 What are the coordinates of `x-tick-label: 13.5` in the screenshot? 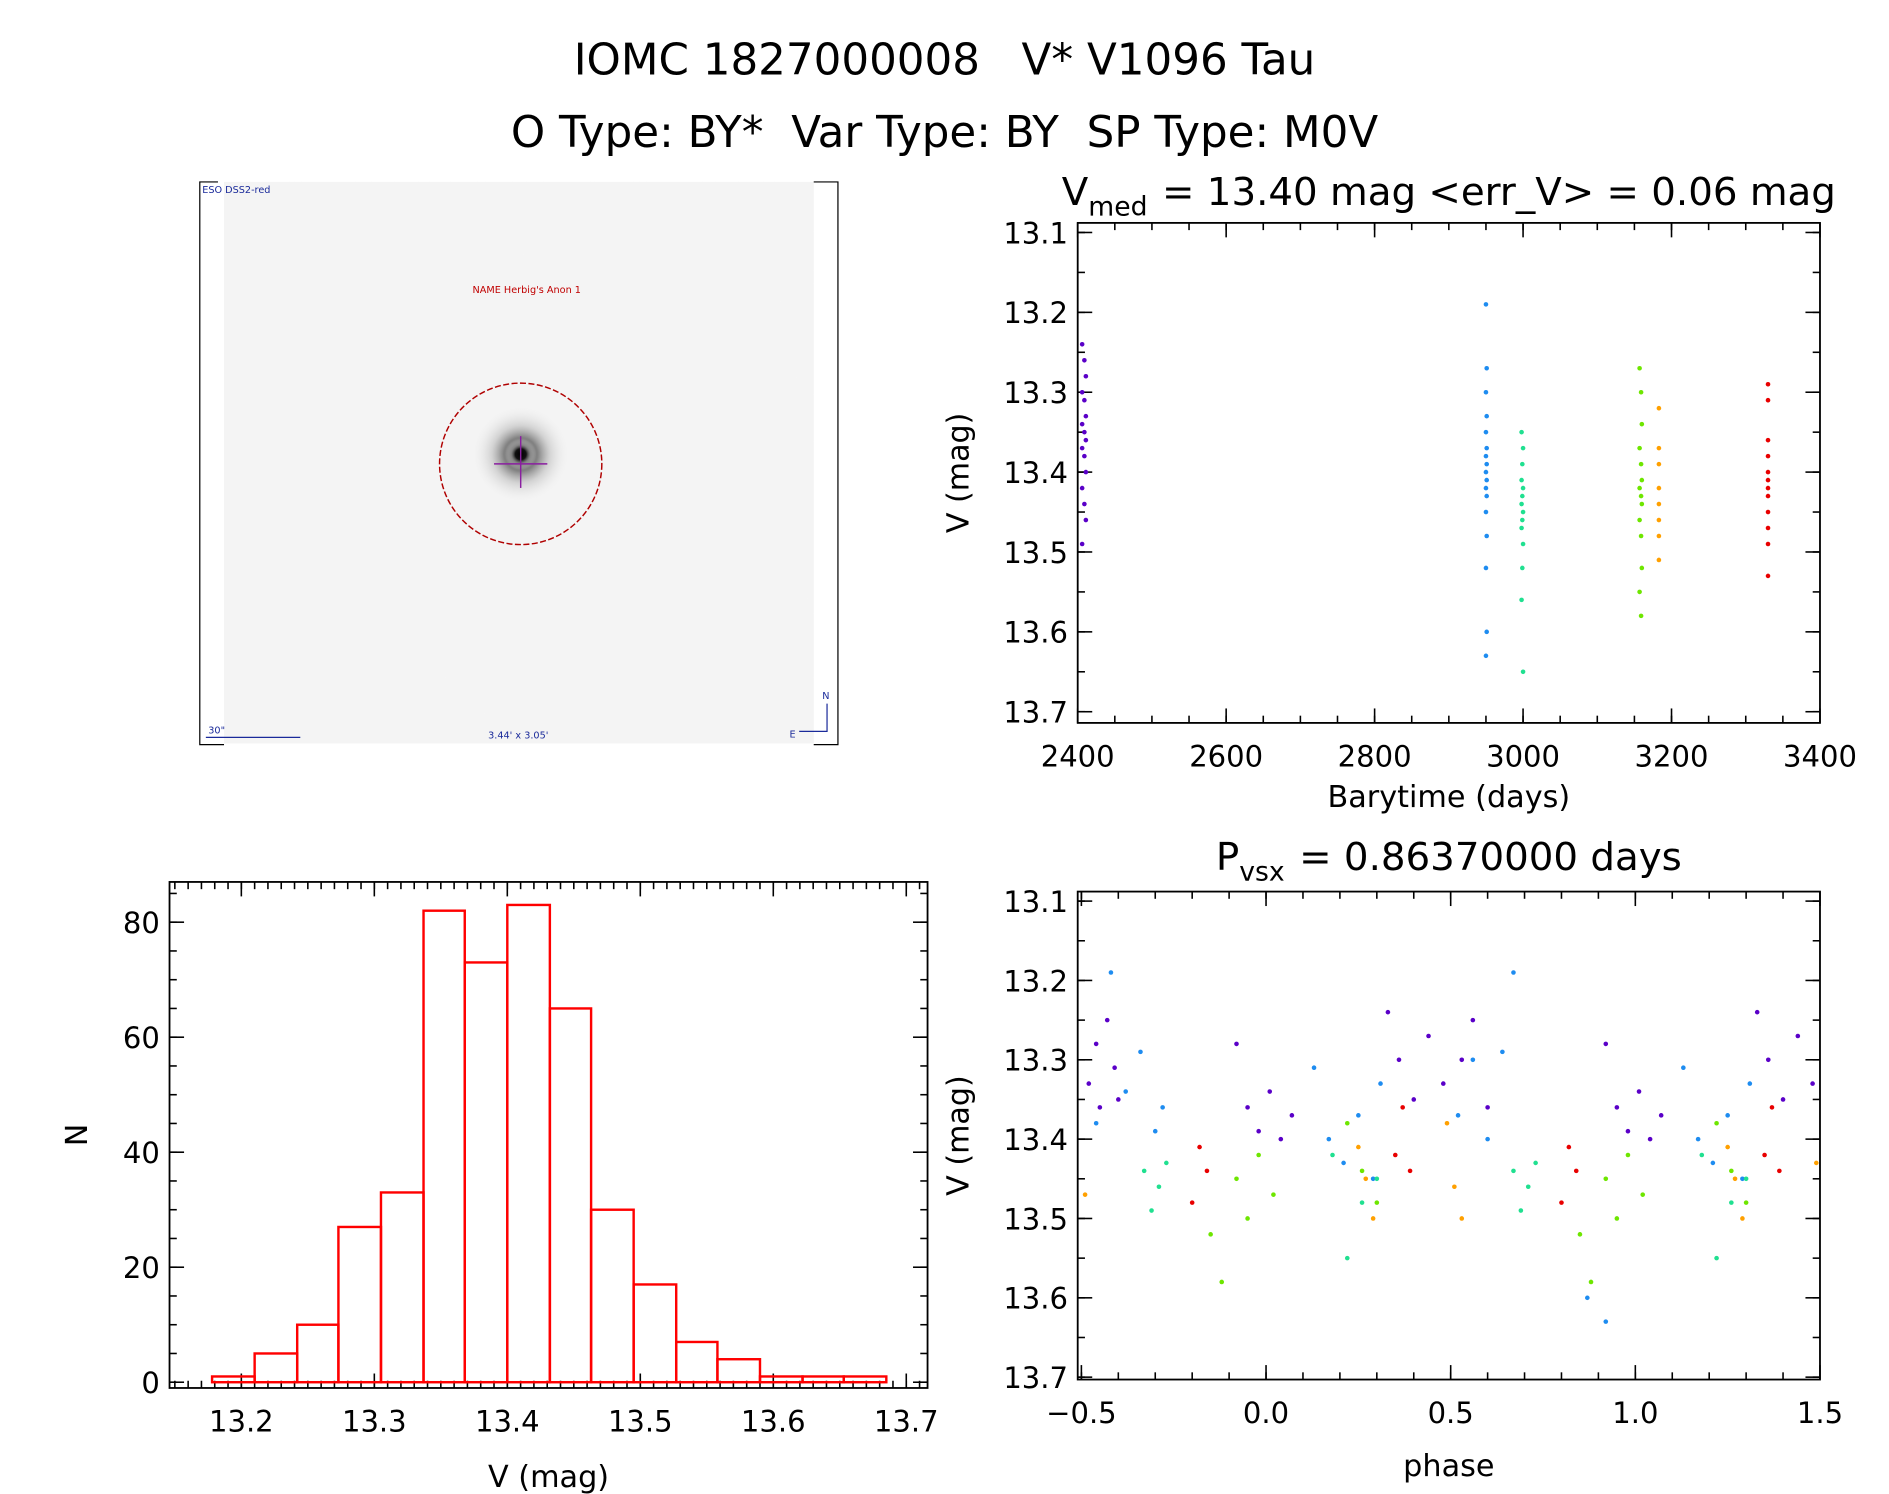 It's located at (640, 1421).